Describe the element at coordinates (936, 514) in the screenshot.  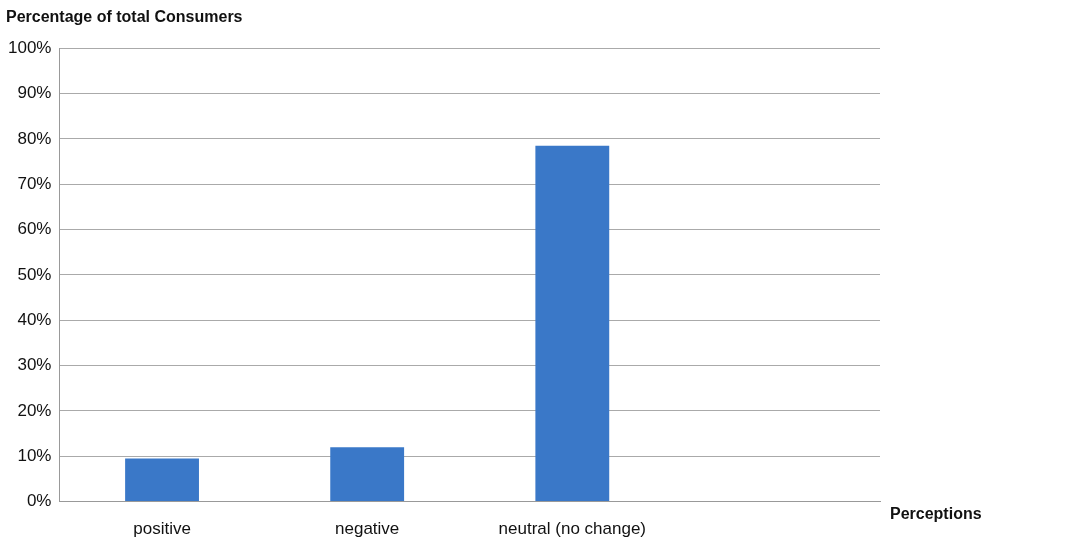
I see `x-axis-title: Perceptions` at that location.